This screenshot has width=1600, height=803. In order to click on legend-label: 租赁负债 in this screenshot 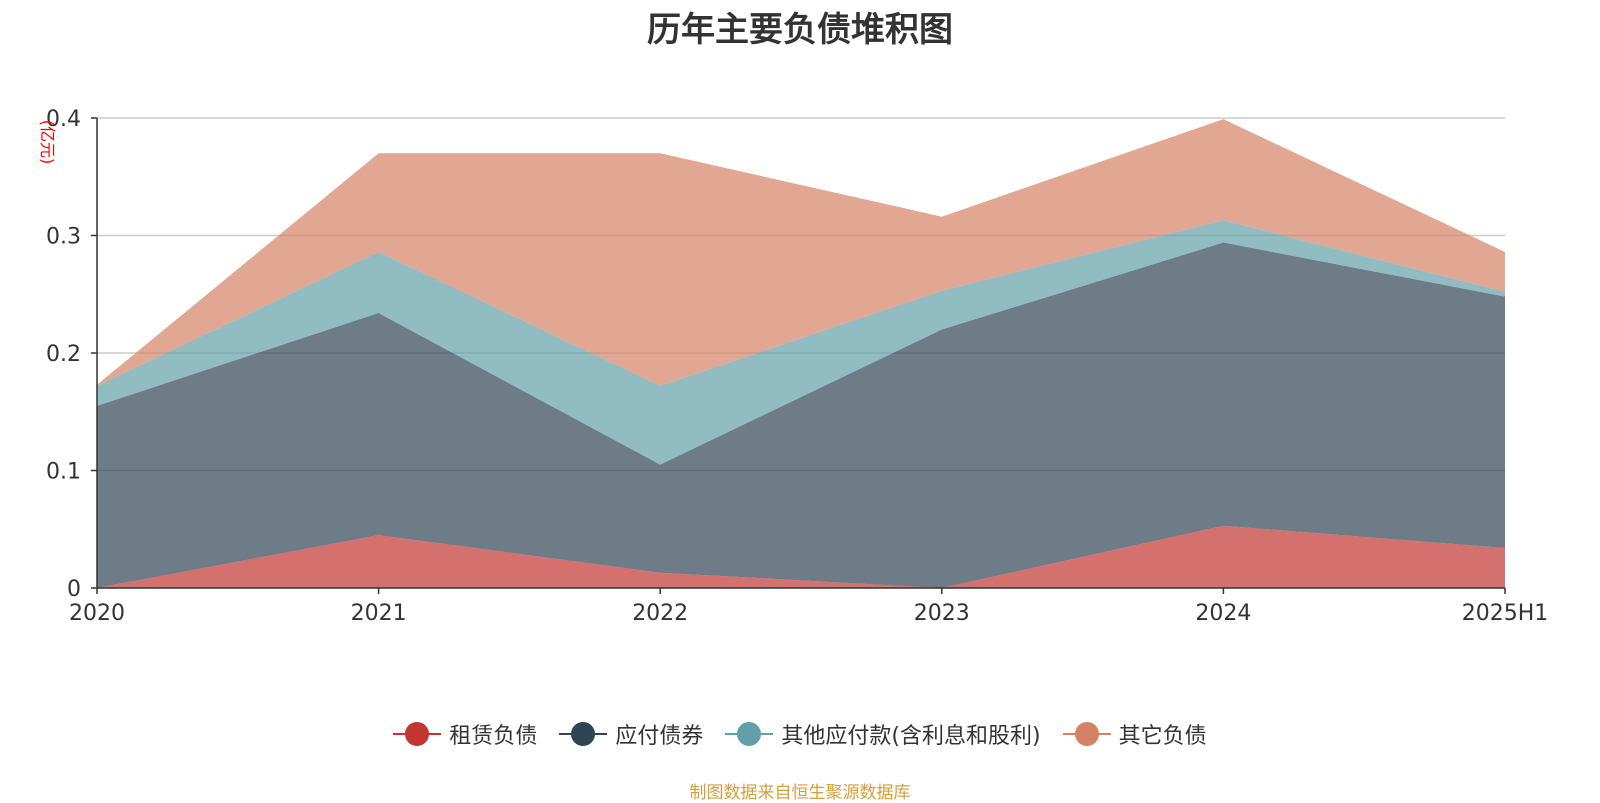, I will do `click(493, 736)`.